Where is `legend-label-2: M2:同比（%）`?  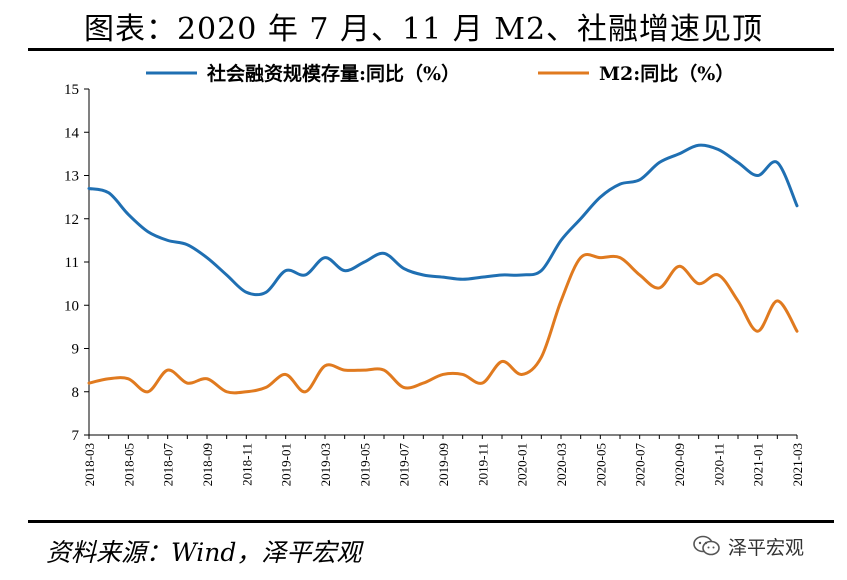
legend-label-2: M2:同比（%） is located at coordinates (666, 73).